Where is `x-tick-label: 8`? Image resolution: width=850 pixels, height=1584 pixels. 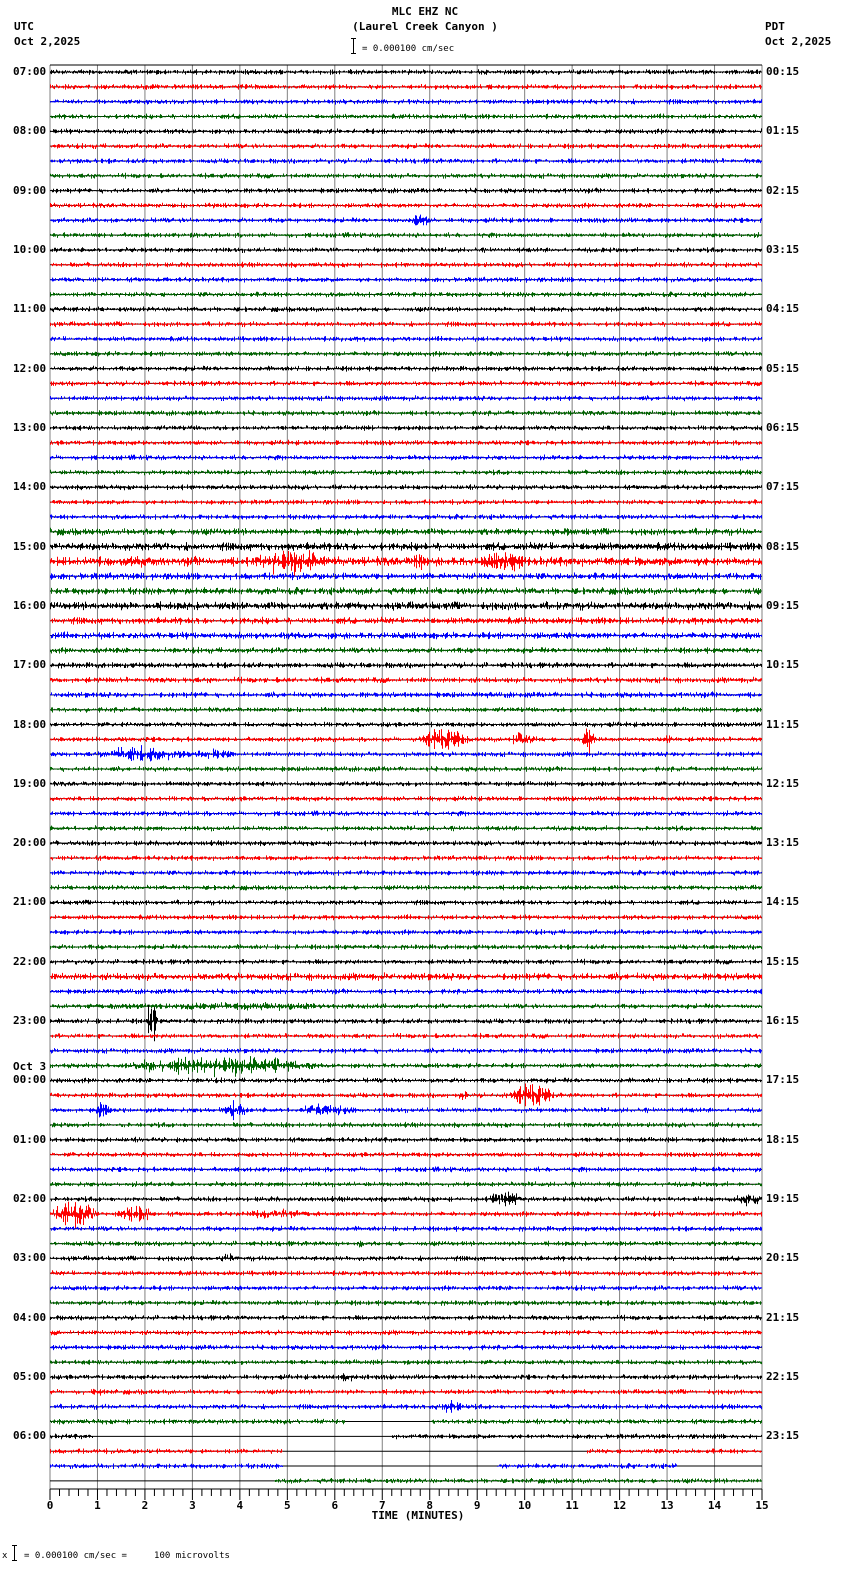 x-tick-label: 8 is located at coordinates (430, 1505).